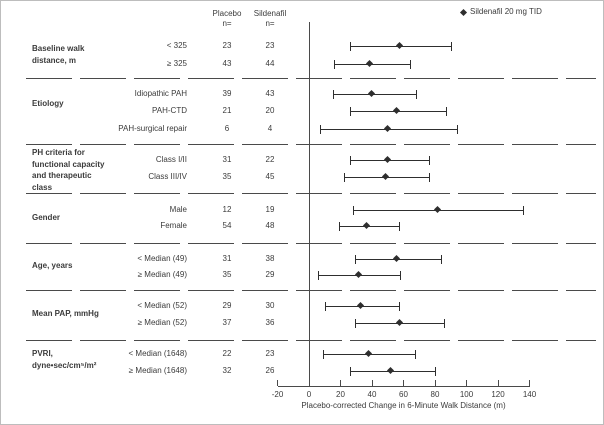  What do you see at coordinates (227, 305) in the screenshot?
I see `placebo-n-value: 29` at bounding box center [227, 305].